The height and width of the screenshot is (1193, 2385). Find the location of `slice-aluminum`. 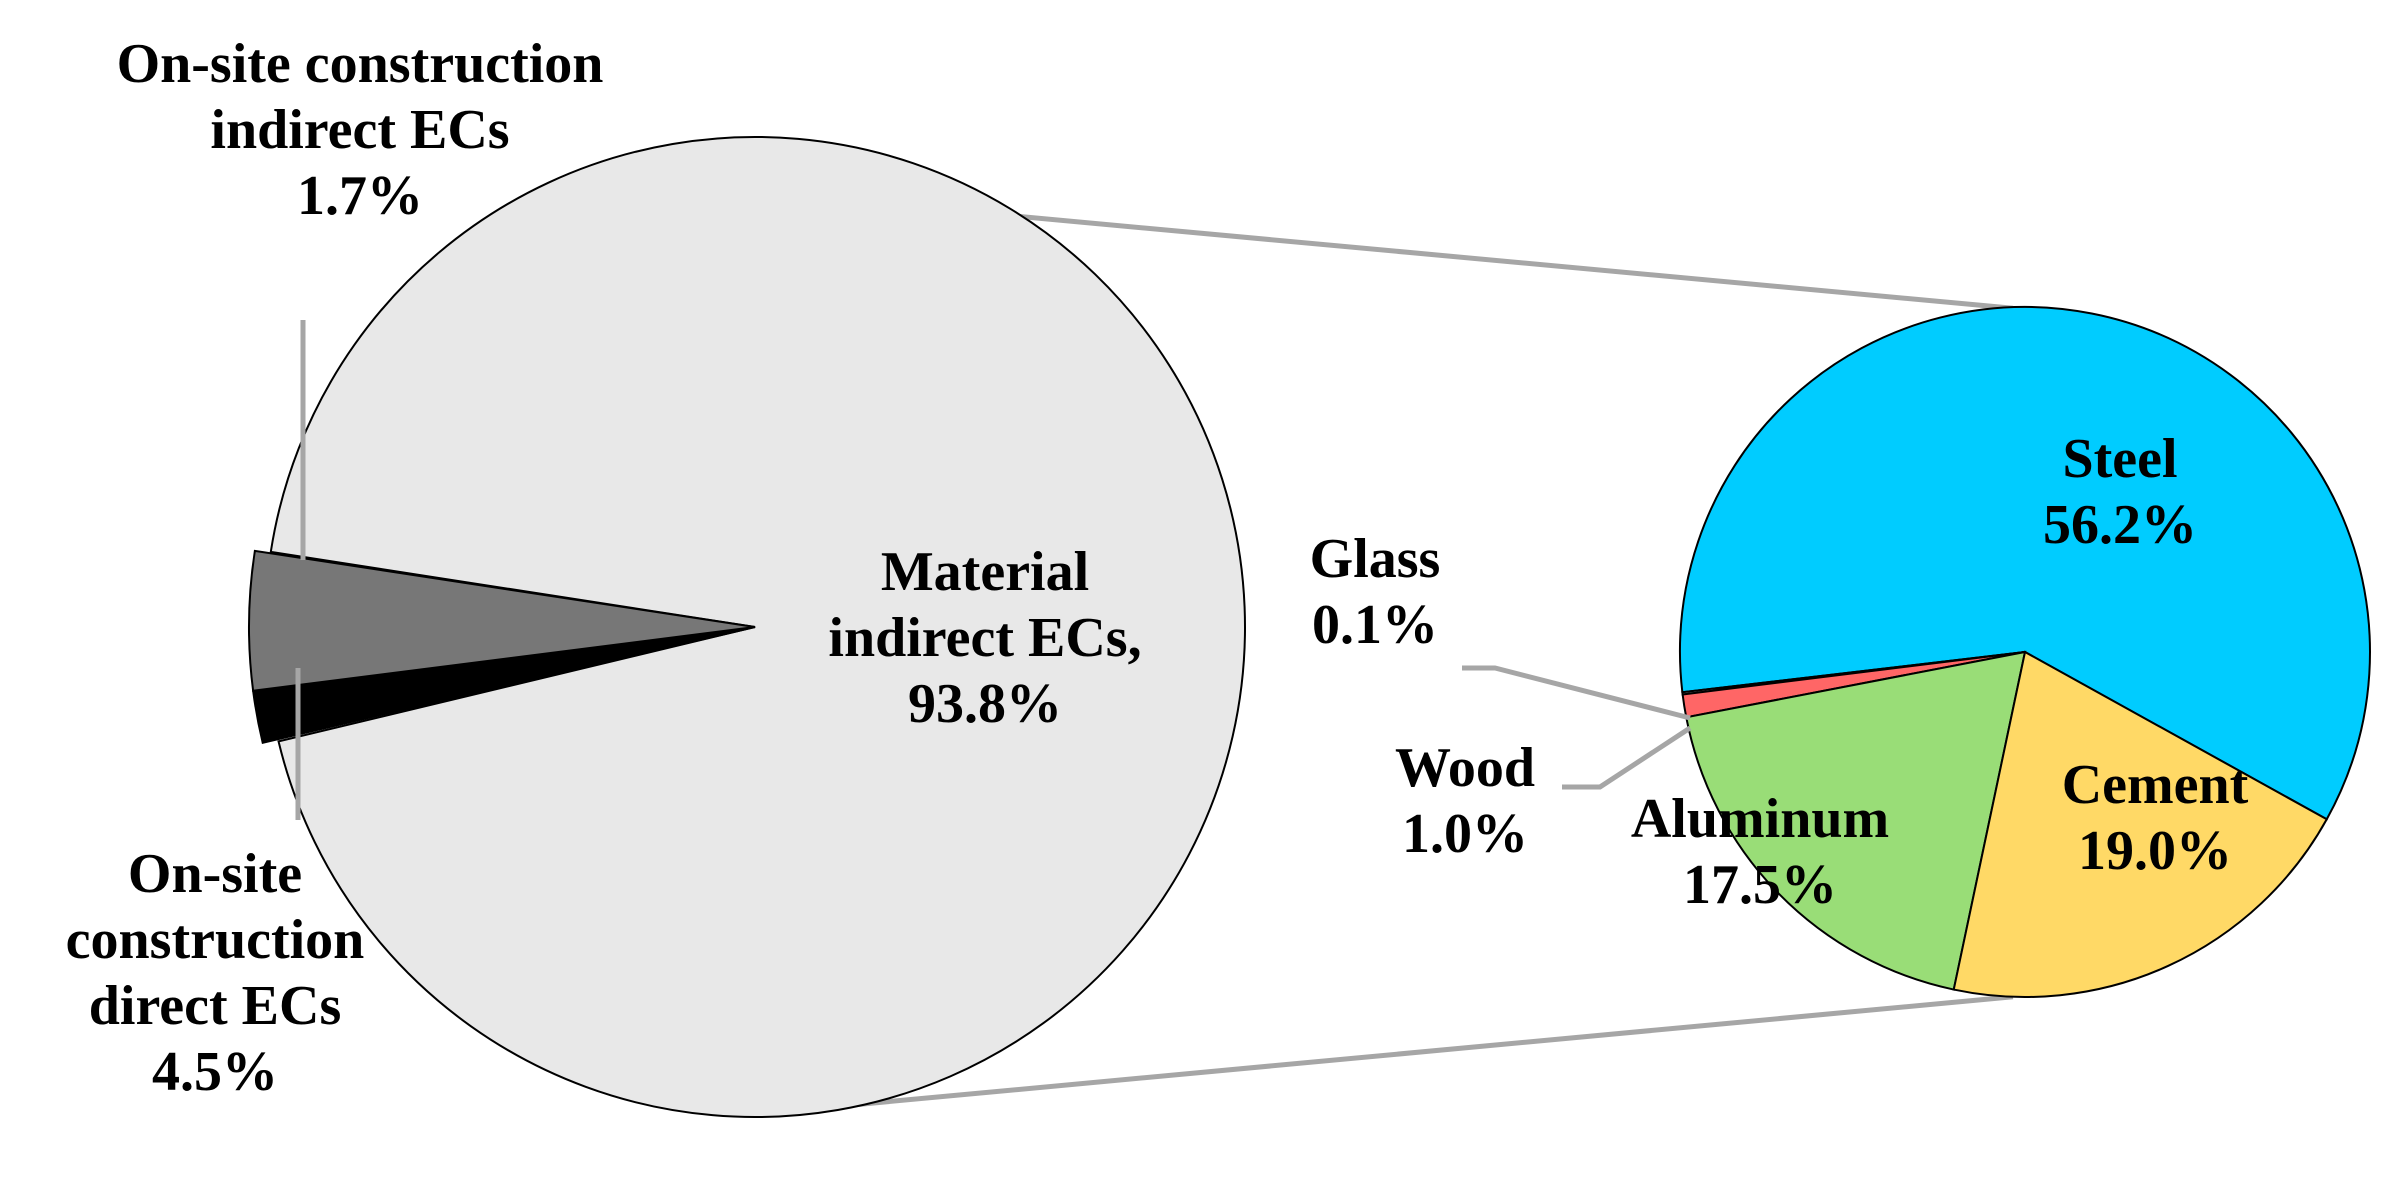

slice-aluminum is located at coordinates (1856, 820).